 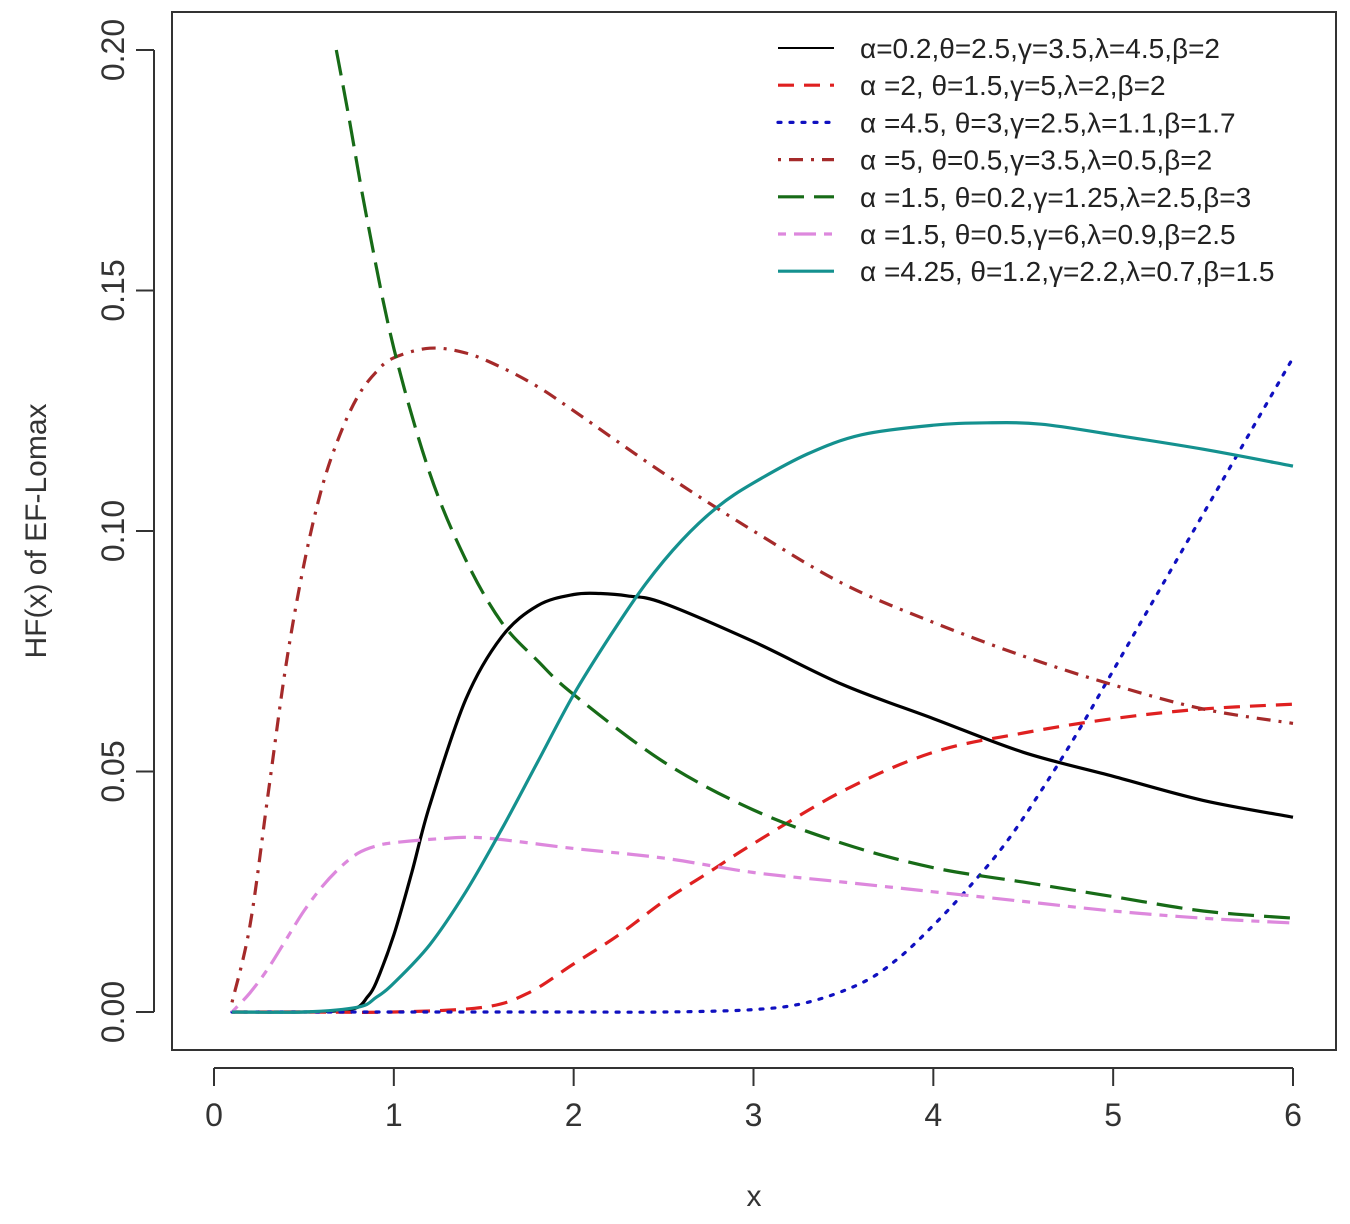 I want to click on x-axis: 0 1 2 3 4 5 6, so click(x=753, y=1100).